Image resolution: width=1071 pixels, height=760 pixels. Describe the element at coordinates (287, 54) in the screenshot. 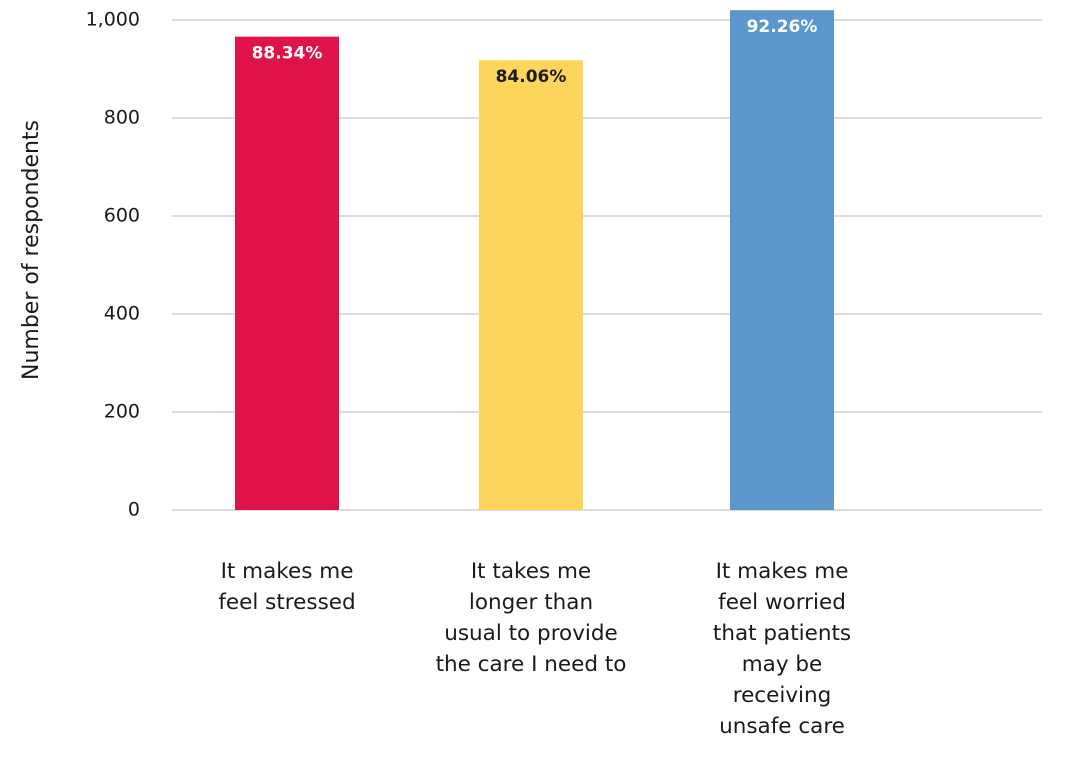

I see `data-label: 88.34%` at that location.